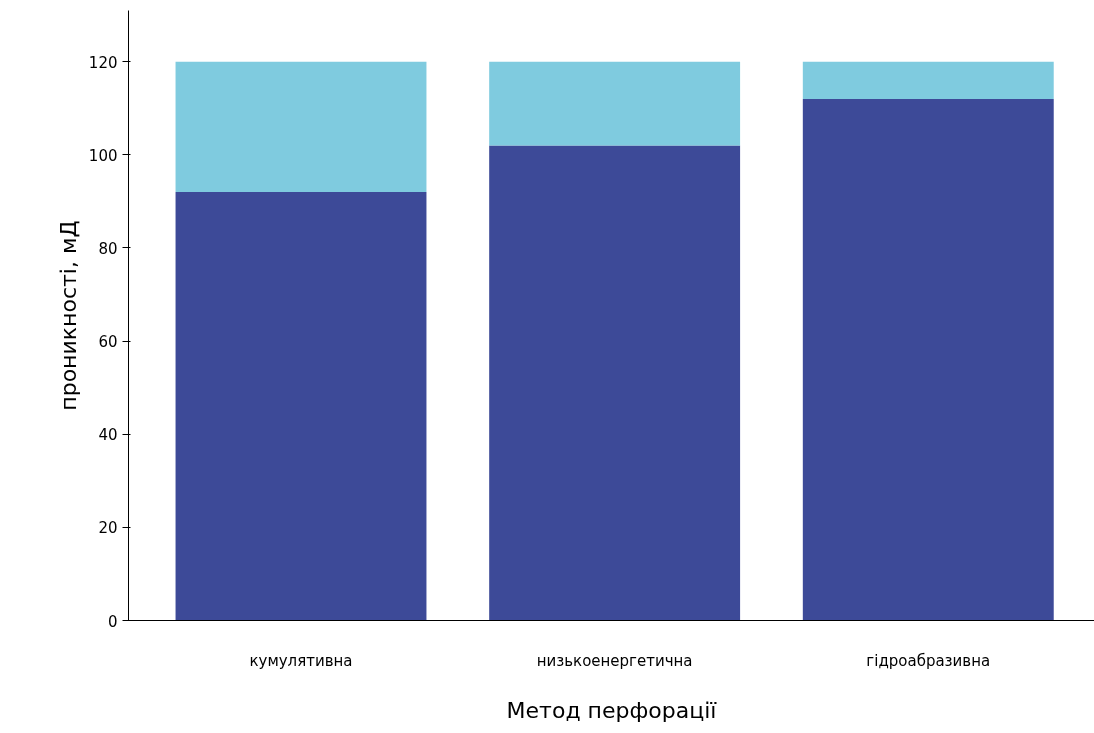 This screenshot has width=1094, height=733. What do you see at coordinates (108, 342) in the screenshot?
I see `y-tick-label: 60` at bounding box center [108, 342].